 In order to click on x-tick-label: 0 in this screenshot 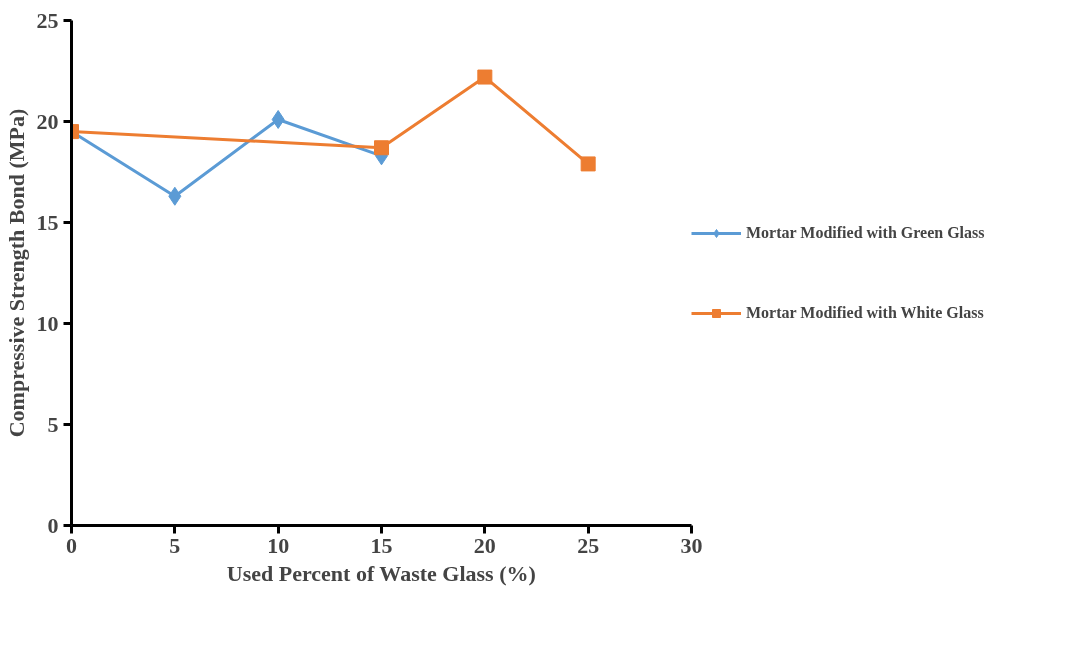, I will do `click(71, 545)`.